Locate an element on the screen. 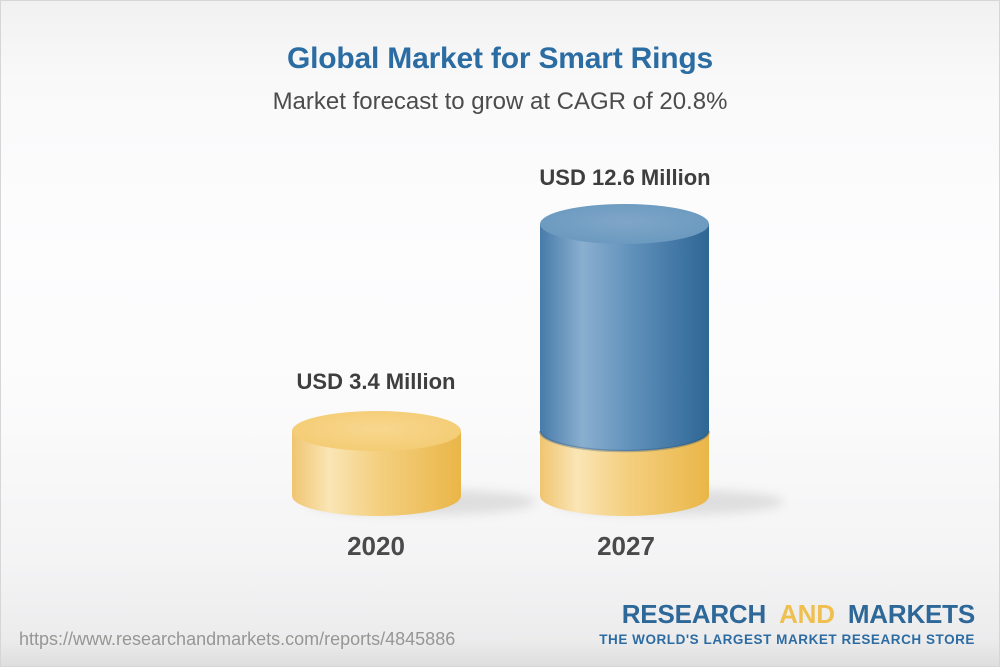 The height and width of the screenshot is (667, 1000). cylinder-2027-base-segment is located at coordinates (624, 473).